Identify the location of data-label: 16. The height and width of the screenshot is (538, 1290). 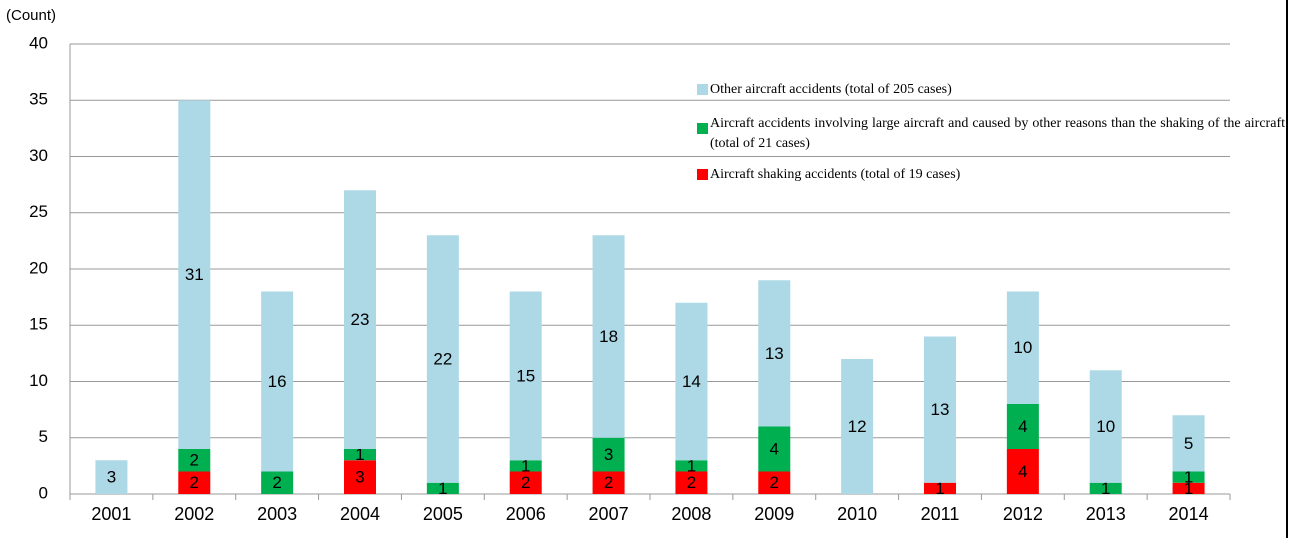
(277, 381).